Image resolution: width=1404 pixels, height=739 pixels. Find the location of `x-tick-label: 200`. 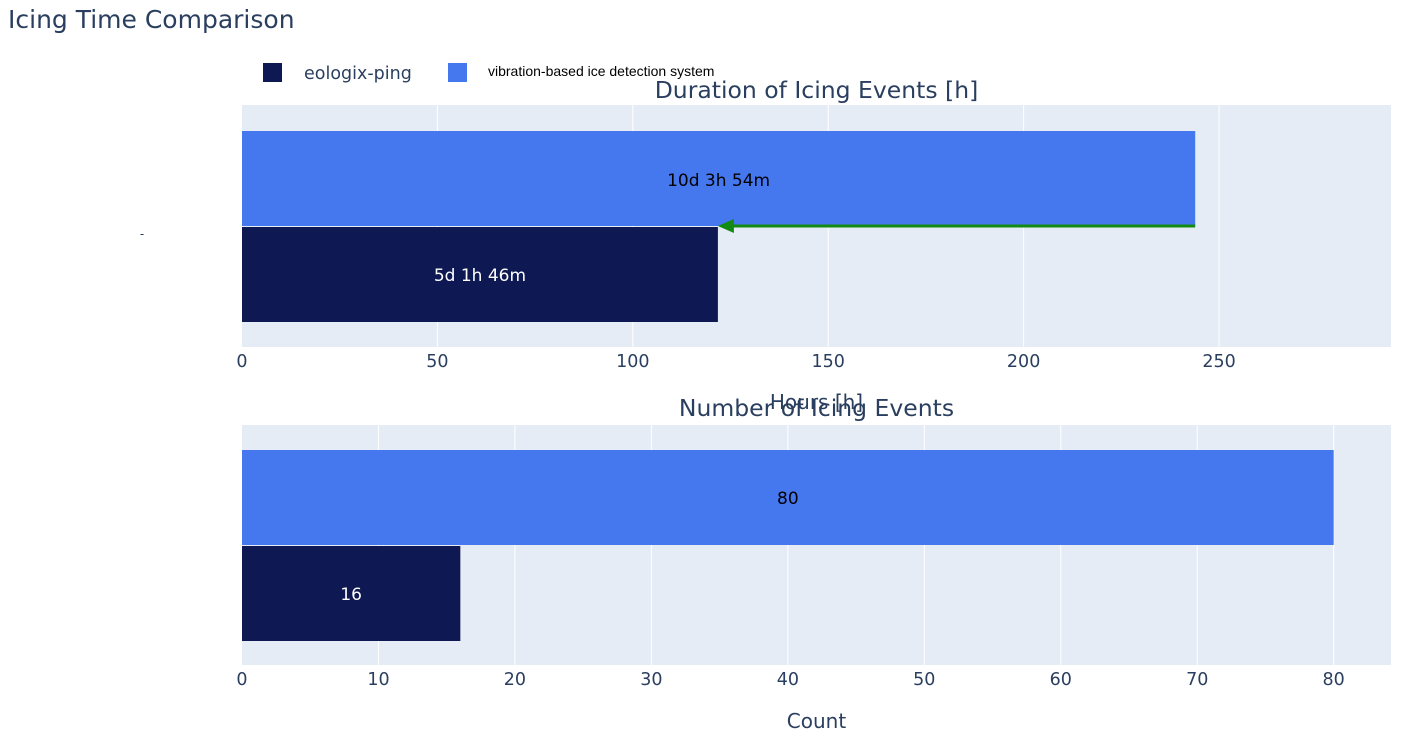

x-tick-label: 200 is located at coordinates (1023, 362).